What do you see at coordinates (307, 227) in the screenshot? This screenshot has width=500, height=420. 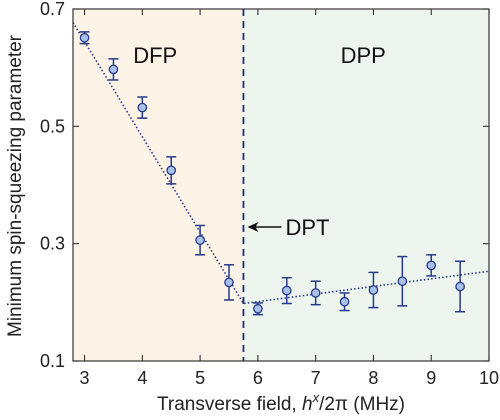 I see `dpt-label: DPT` at bounding box center [307, 227].